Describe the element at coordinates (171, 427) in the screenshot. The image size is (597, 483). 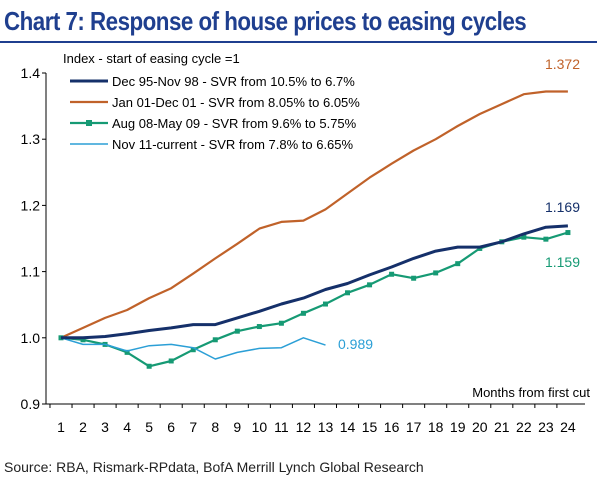
I see `x-tick-label: 6` at that location.